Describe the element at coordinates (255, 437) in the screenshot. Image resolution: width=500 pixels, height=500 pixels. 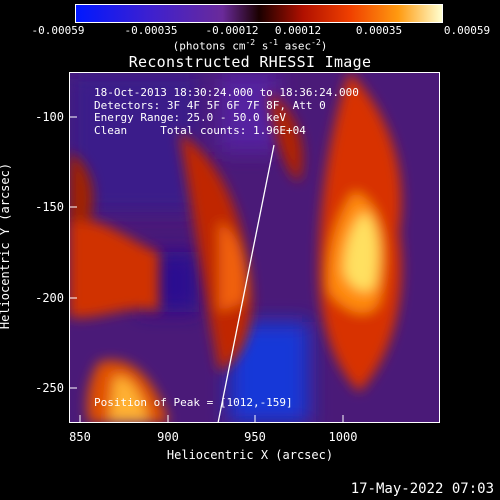
I see `x-tick-label: 950` at that location.